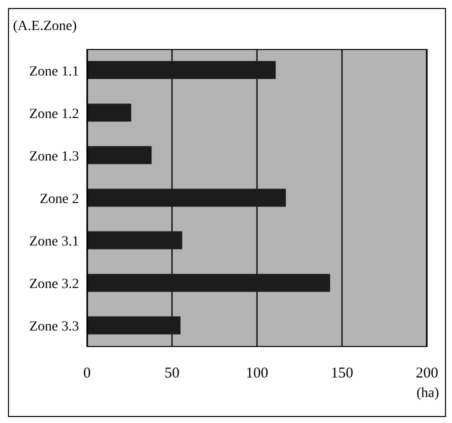 The height and width of the screenshot is (423, 452). I want to click on x-tick-label: 100, so click(257, 374).